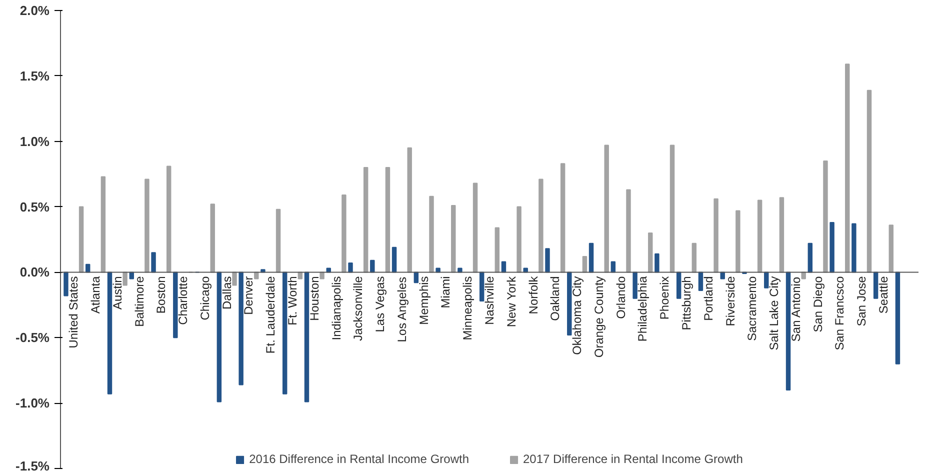  I want to click on x-tick-label: Sacramento, so click(752, 308).